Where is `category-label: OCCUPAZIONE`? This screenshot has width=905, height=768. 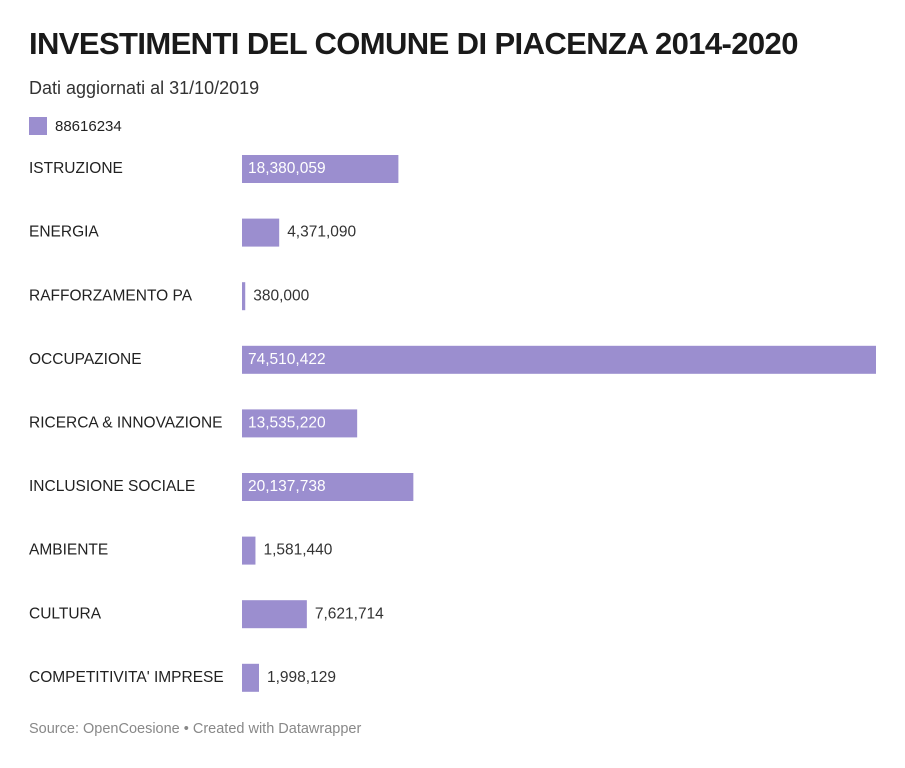
category-label: OCCUPAZIONE is located at coordinates (85, 359).